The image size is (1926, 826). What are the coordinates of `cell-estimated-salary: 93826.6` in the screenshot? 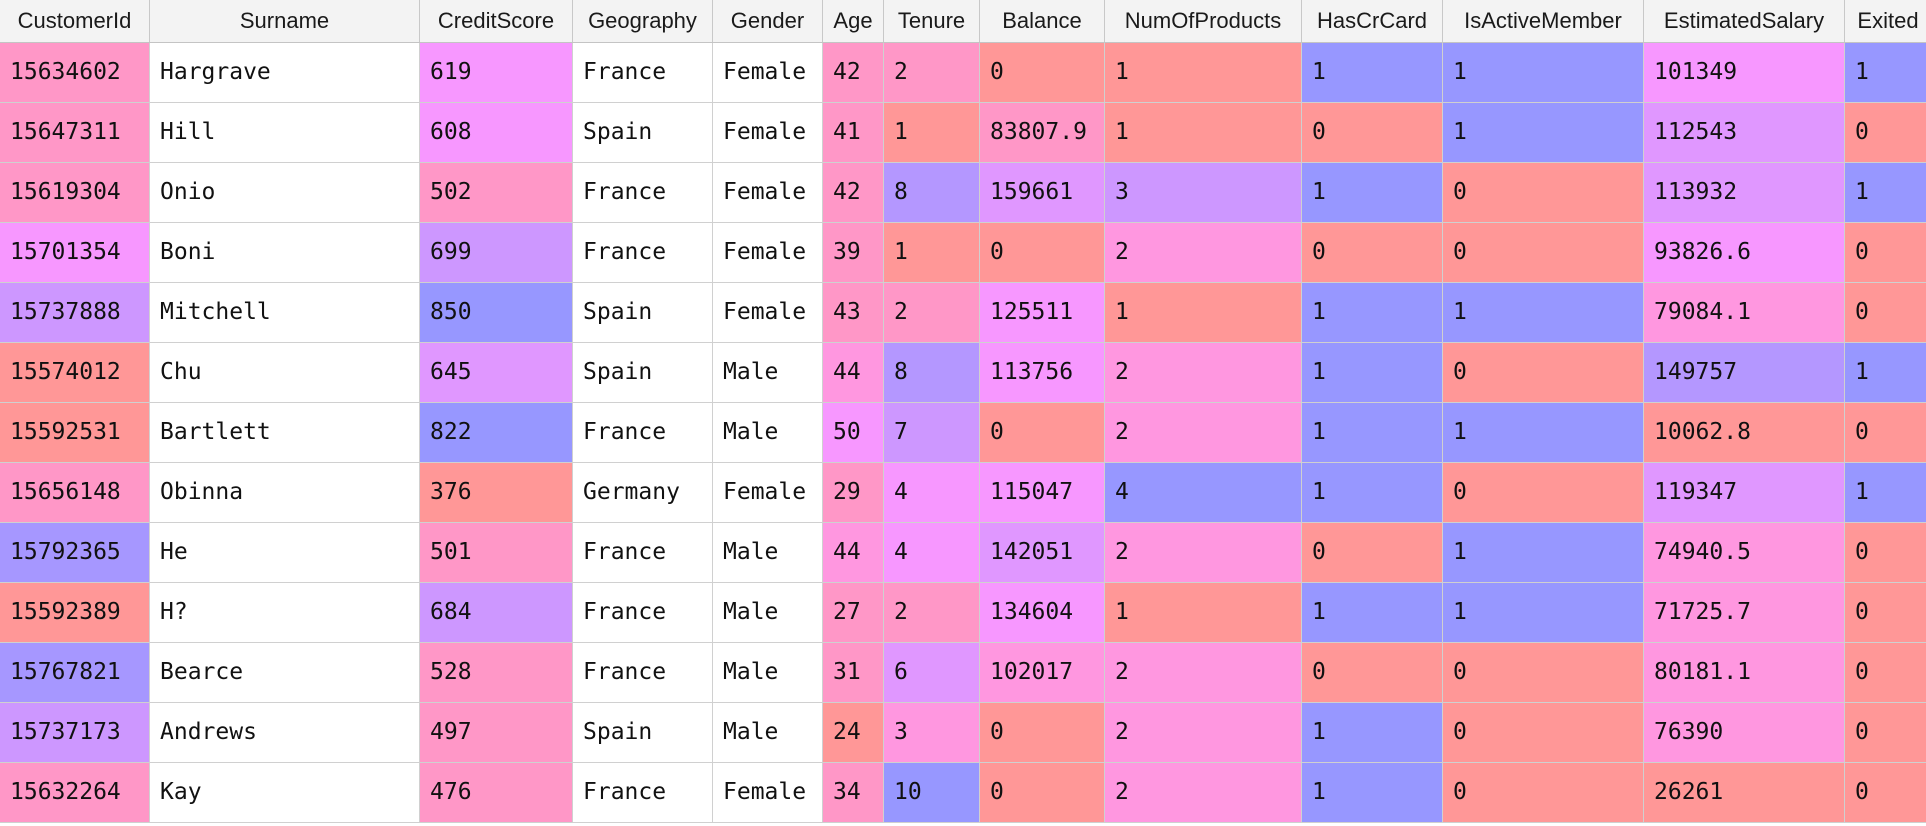 It's located at (1744, 253).